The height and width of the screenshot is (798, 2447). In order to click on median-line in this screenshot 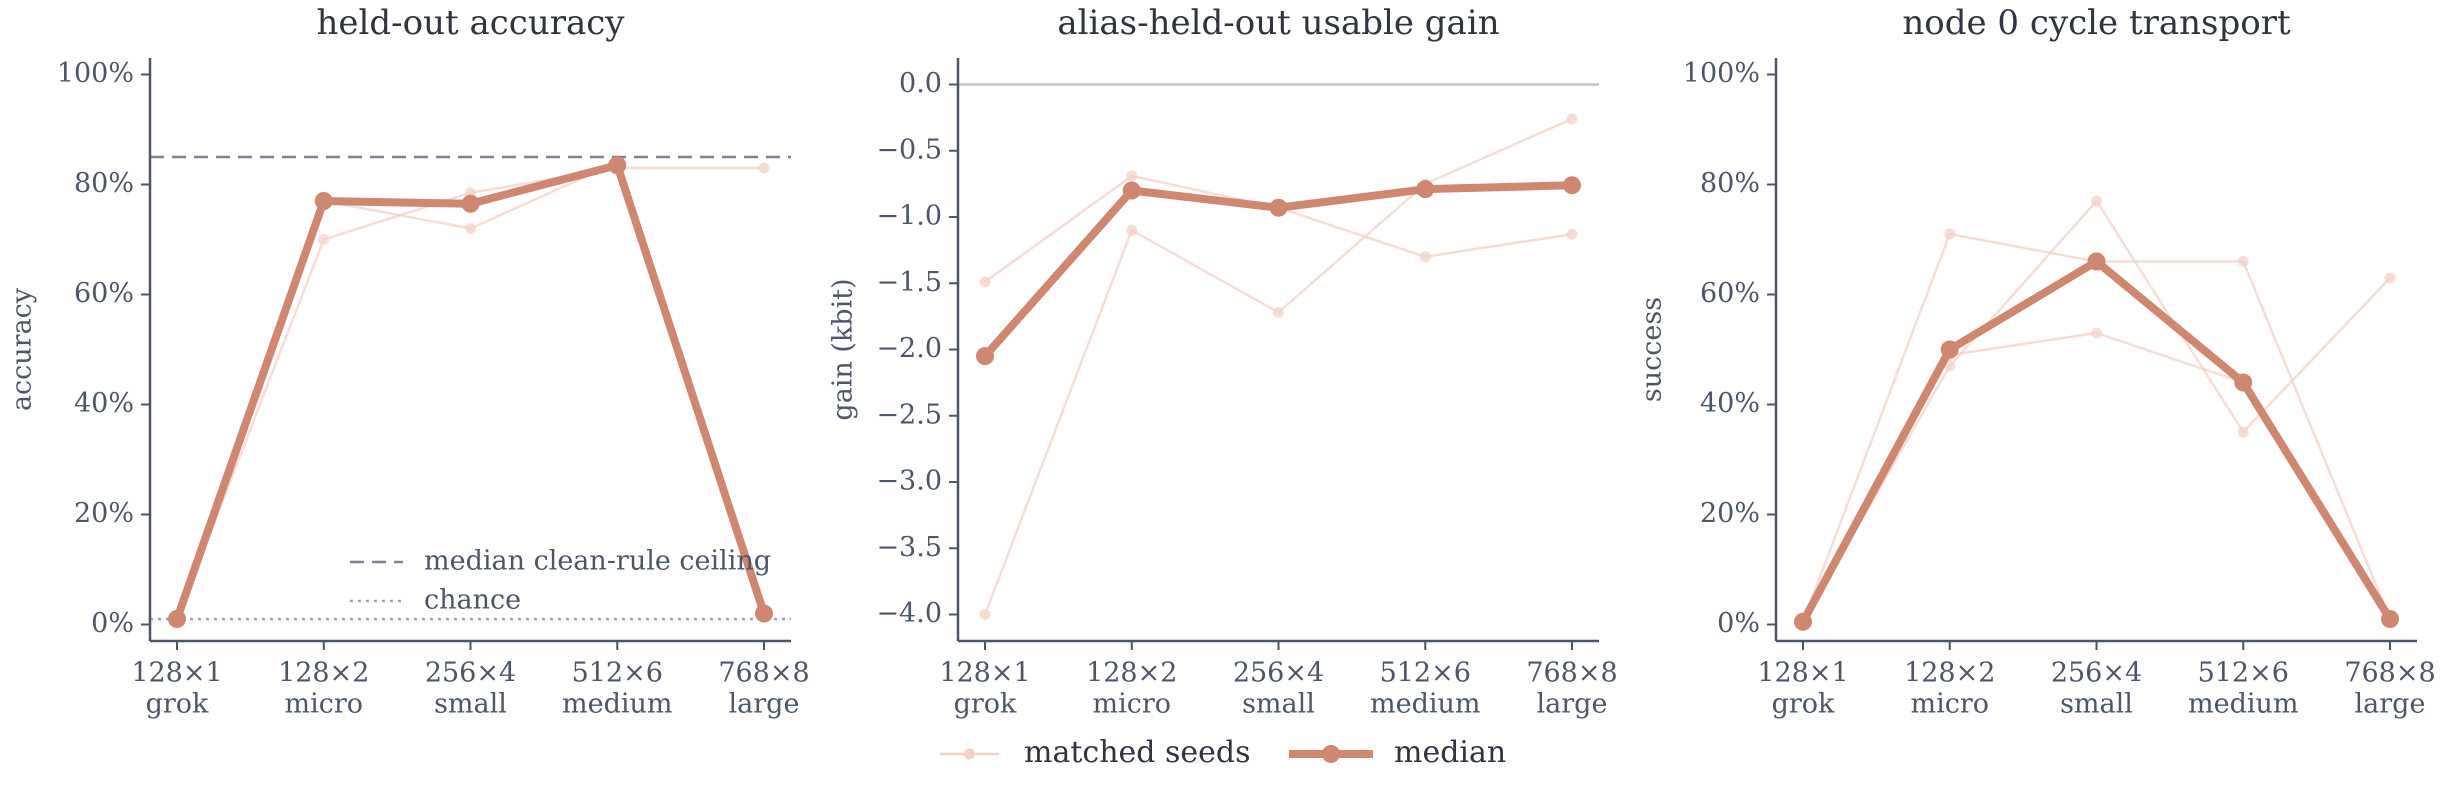, I will do `click(2096, 440)`.